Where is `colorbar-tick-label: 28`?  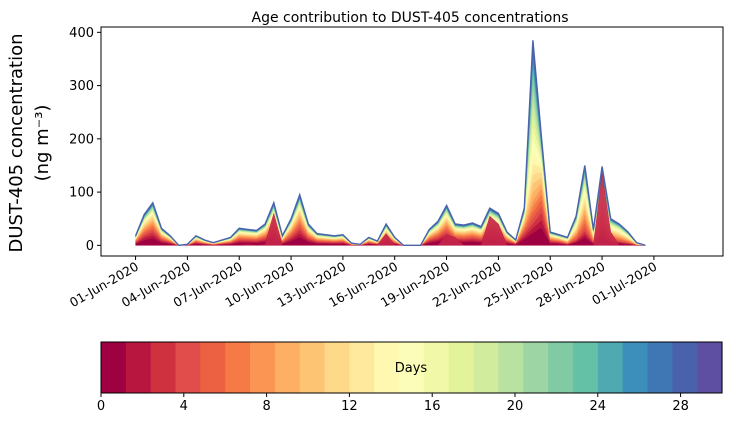 colorbar-tick-label: 28 is located at coordinates (680, 406).